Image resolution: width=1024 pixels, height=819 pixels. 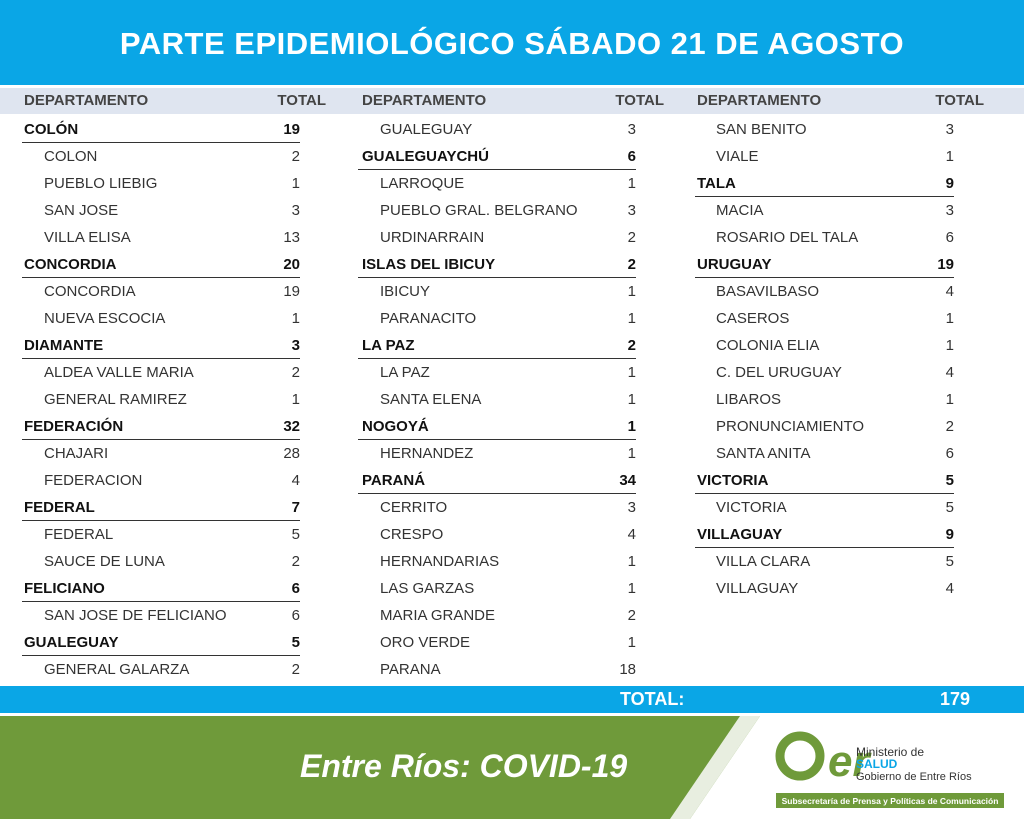 What do you see at coordinates (464, 766) in the screenshot?
I see `footer-text: Entre Ríos: COVID-19` at bounding box center [464, 766].